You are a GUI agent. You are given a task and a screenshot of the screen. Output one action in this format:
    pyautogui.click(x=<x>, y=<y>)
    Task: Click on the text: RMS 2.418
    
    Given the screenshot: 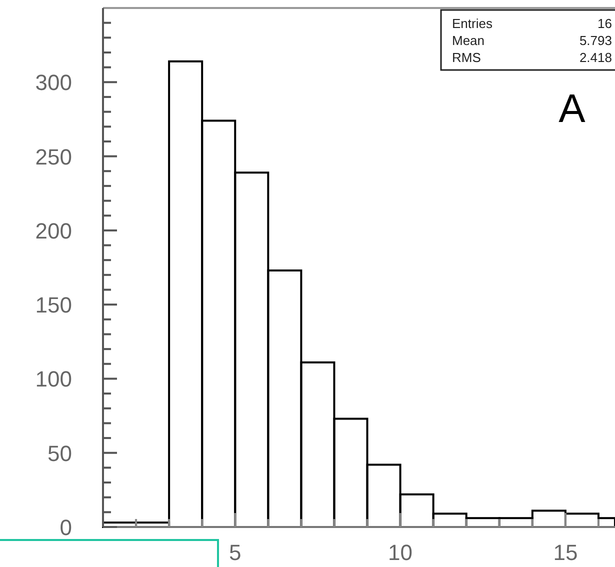 What is the action you would take?
    pyautogui.click(x=532, y=57)
    